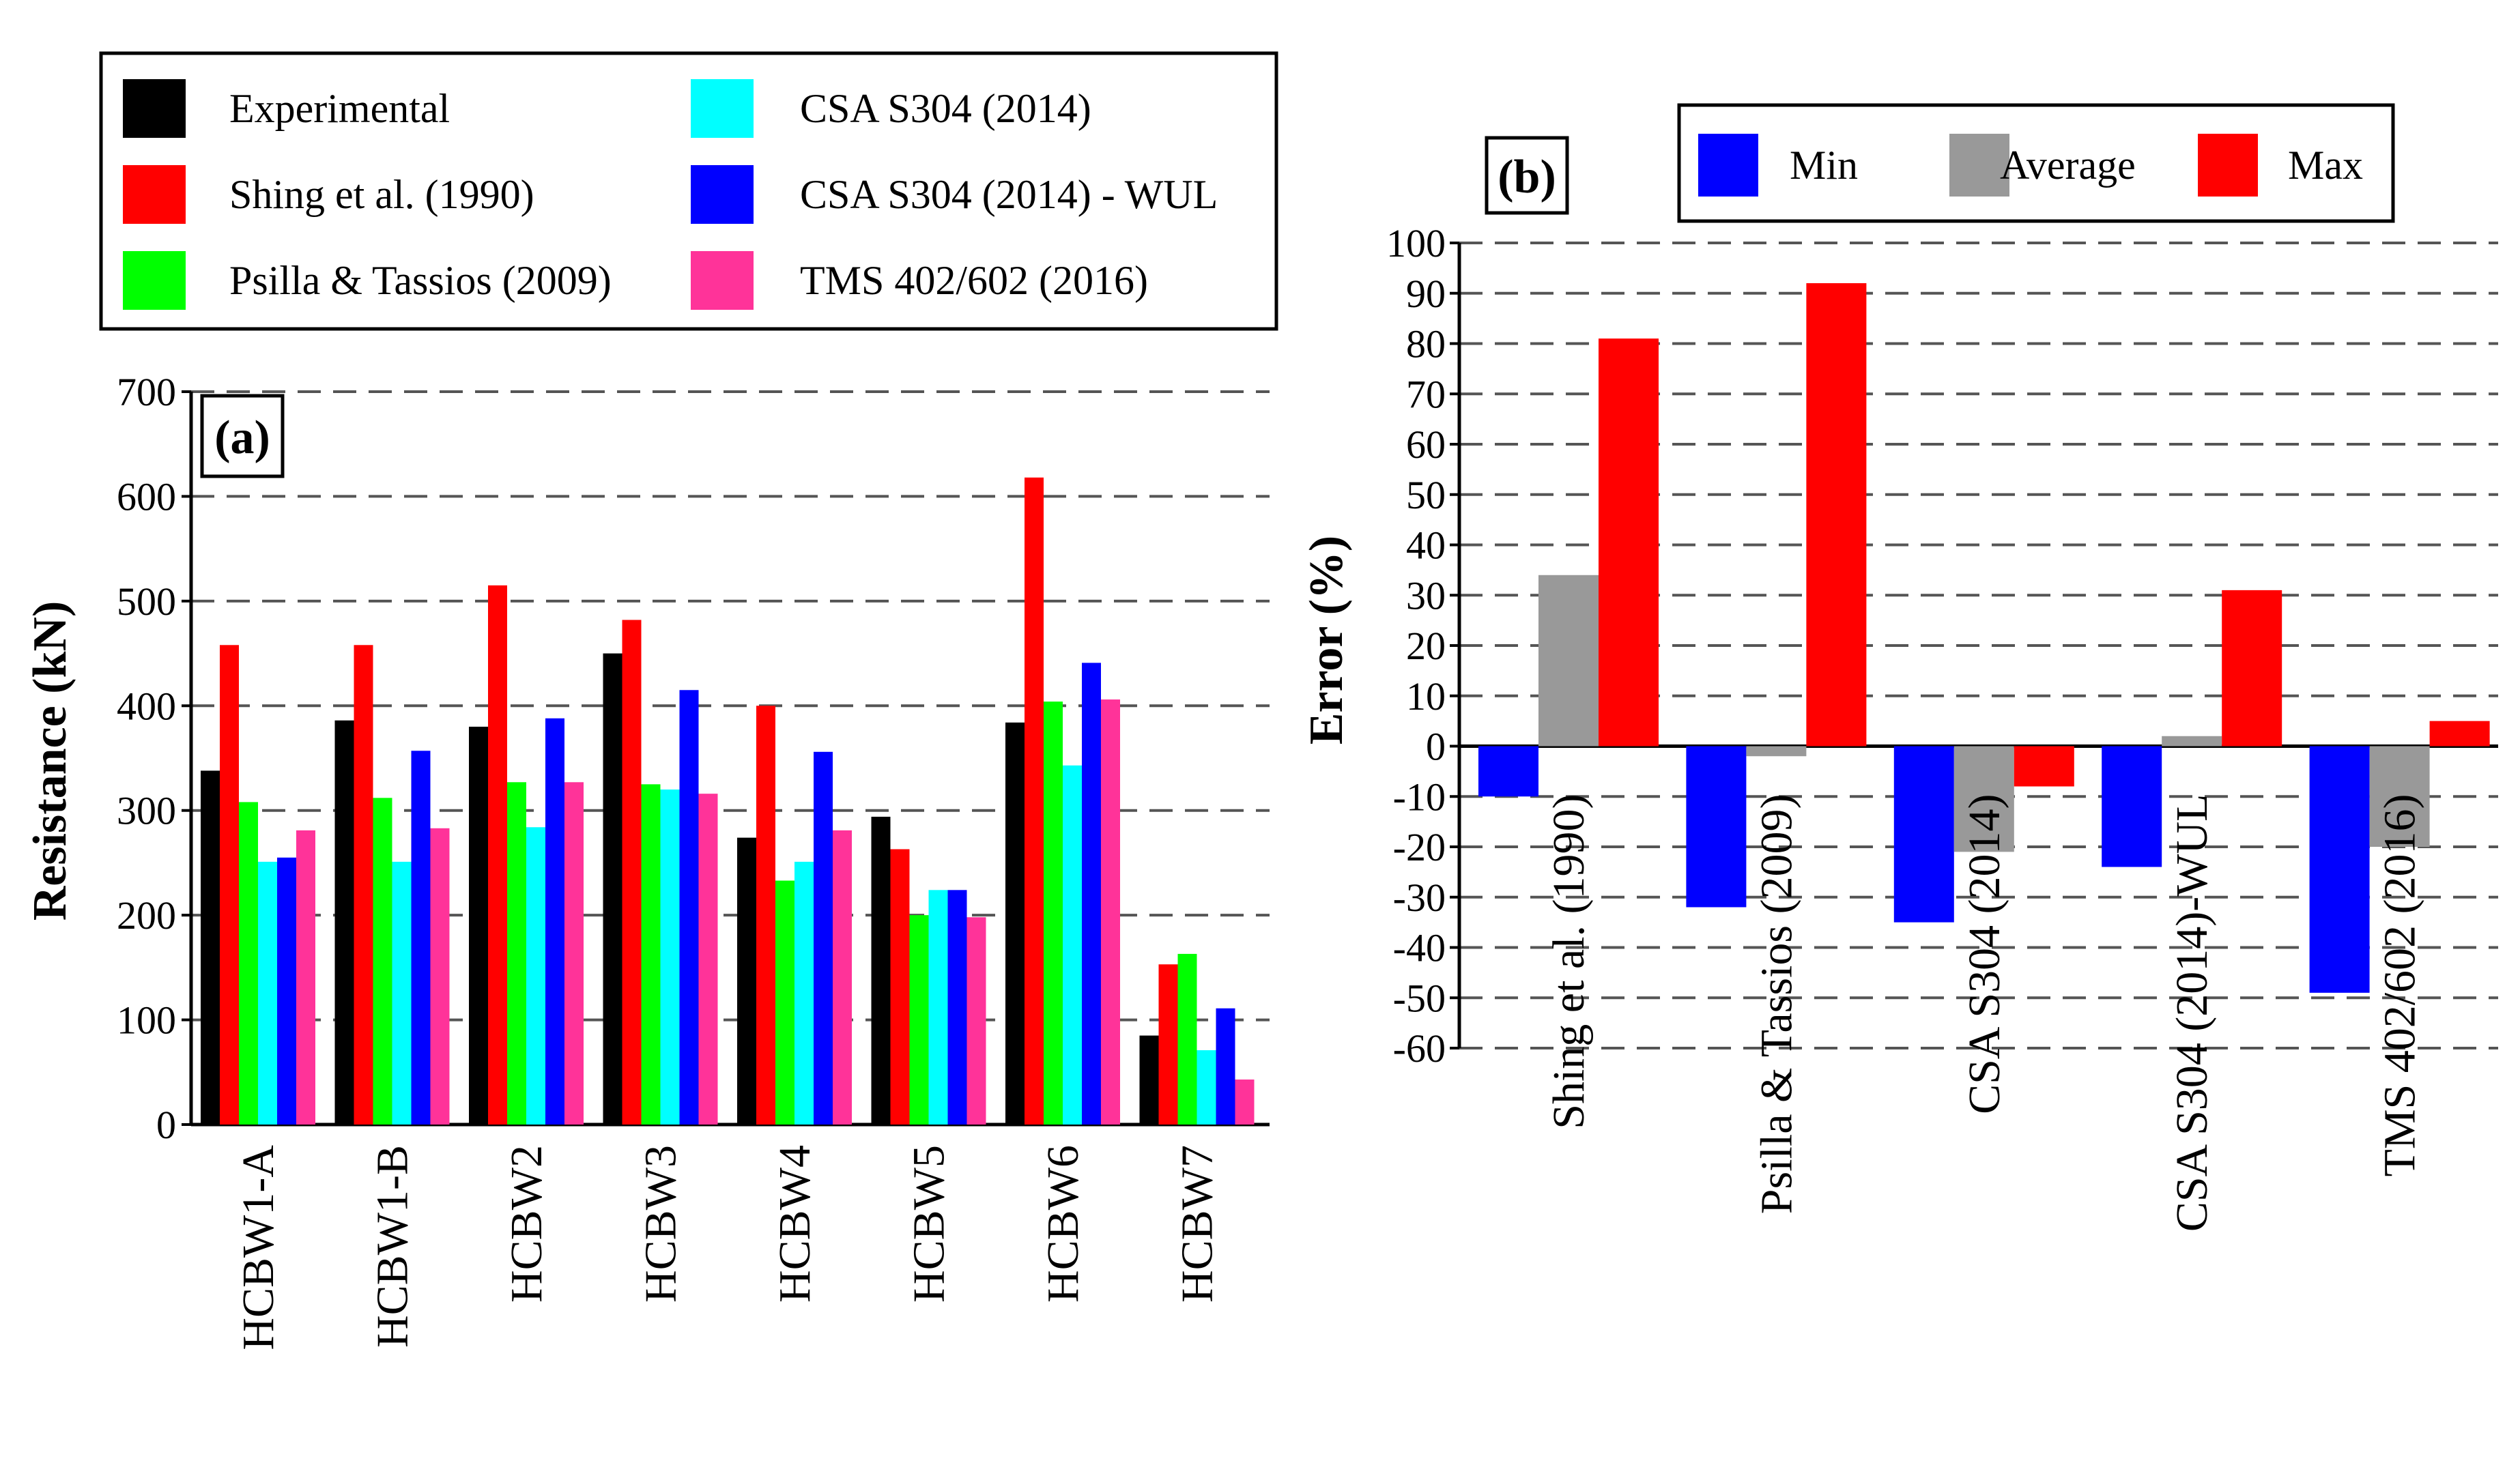 This screenshot has width=2520, height=1463. Describe the element at coordinates (1426, 545) in the screenshot. I see `y-tick-label: 40` at that location.